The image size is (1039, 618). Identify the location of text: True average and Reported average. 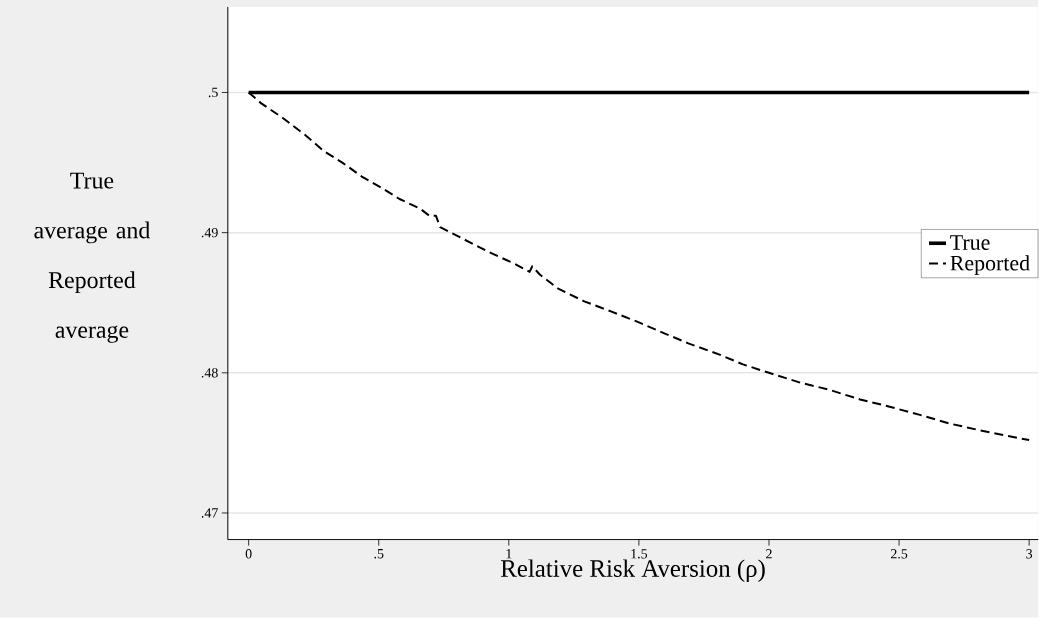
(92, 258).